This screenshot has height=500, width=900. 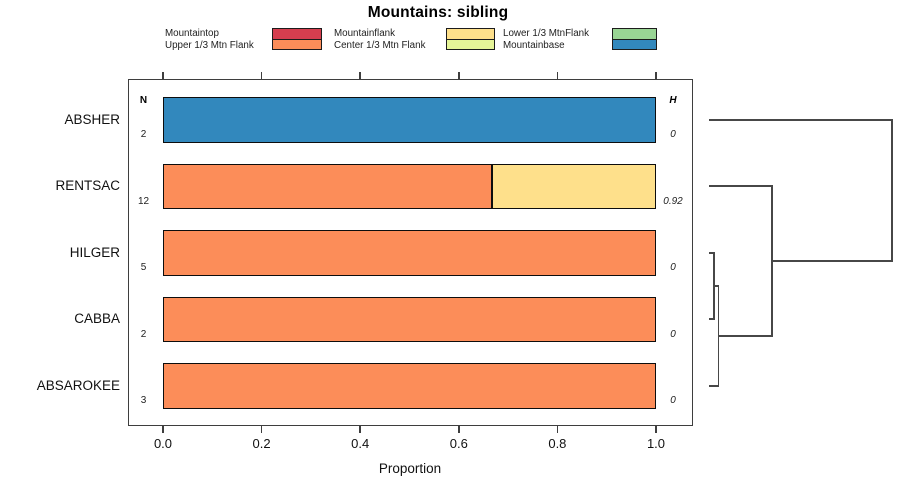 What do you see at coordinates (673, 100) in the screenshot?
I see `h-column-header: H` at bounding box center [673, 100].